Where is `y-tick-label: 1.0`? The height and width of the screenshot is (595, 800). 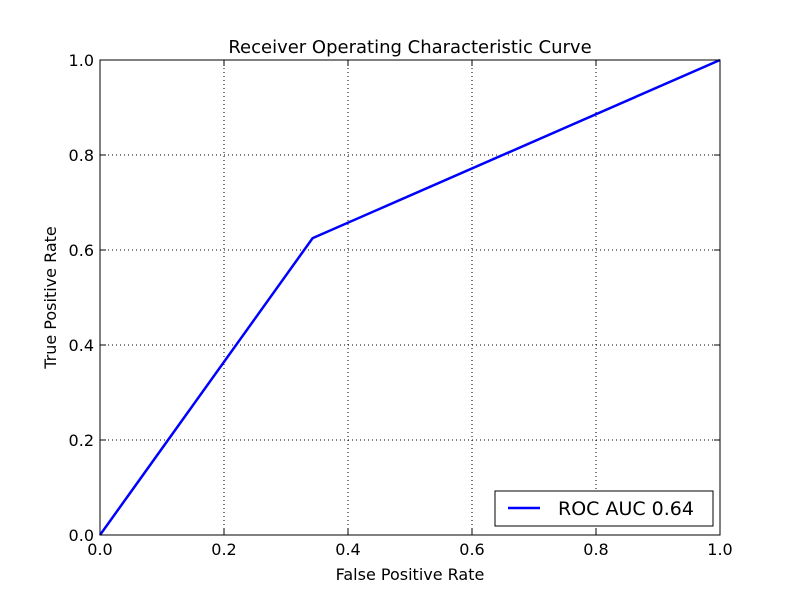
y-tick-label: 1.0 is located at coordinates (81, 60).